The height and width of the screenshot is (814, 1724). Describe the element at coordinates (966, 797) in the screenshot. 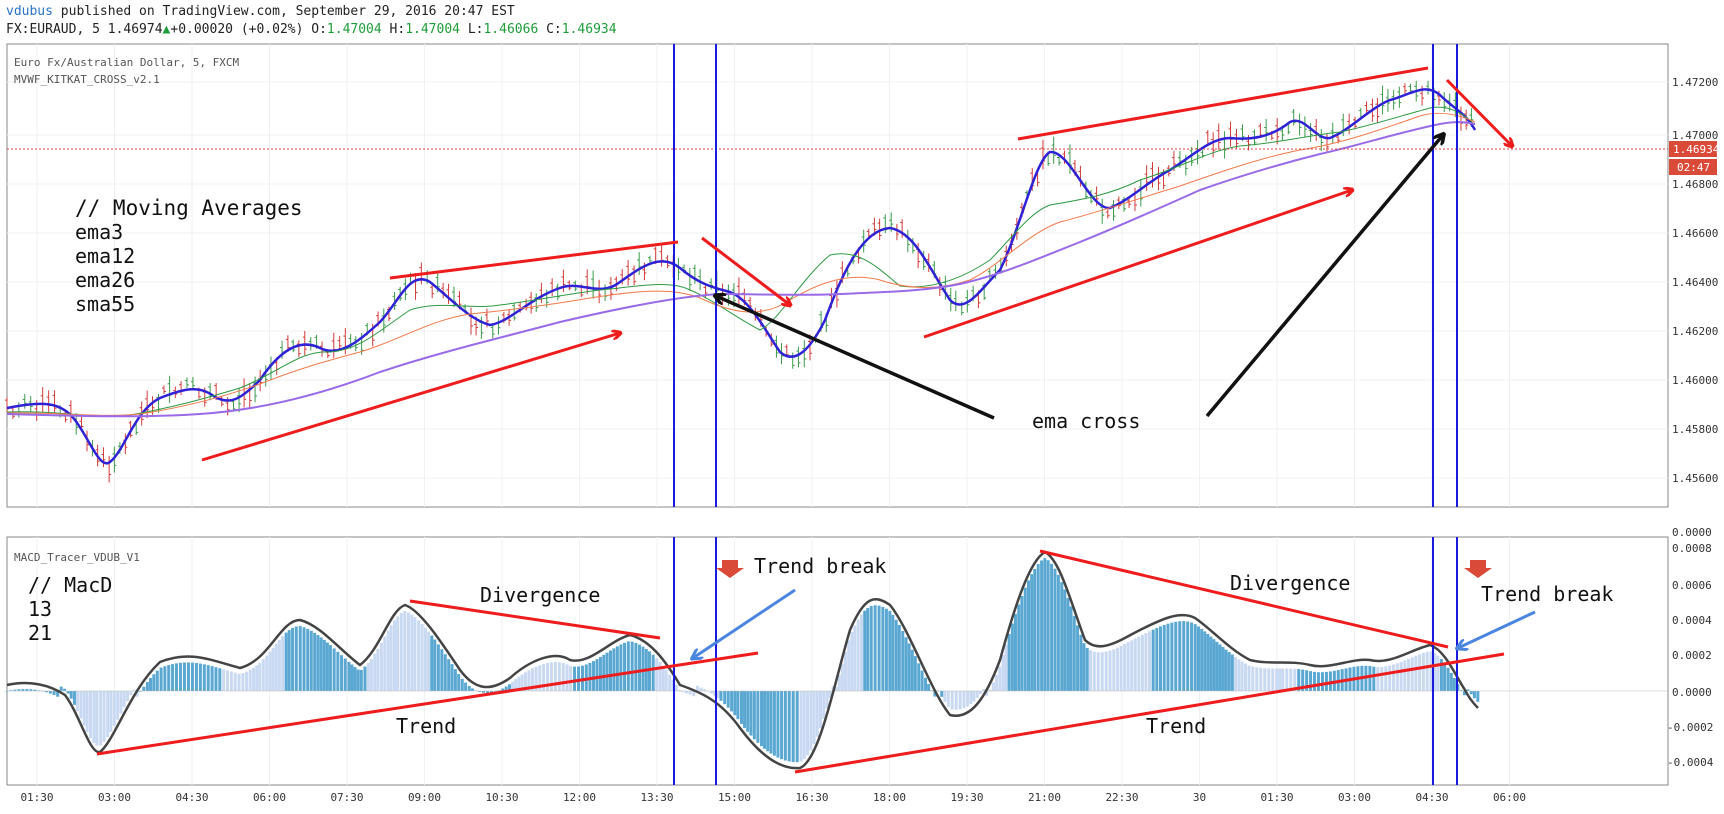

I see `time-tick: 19:30` at that location.